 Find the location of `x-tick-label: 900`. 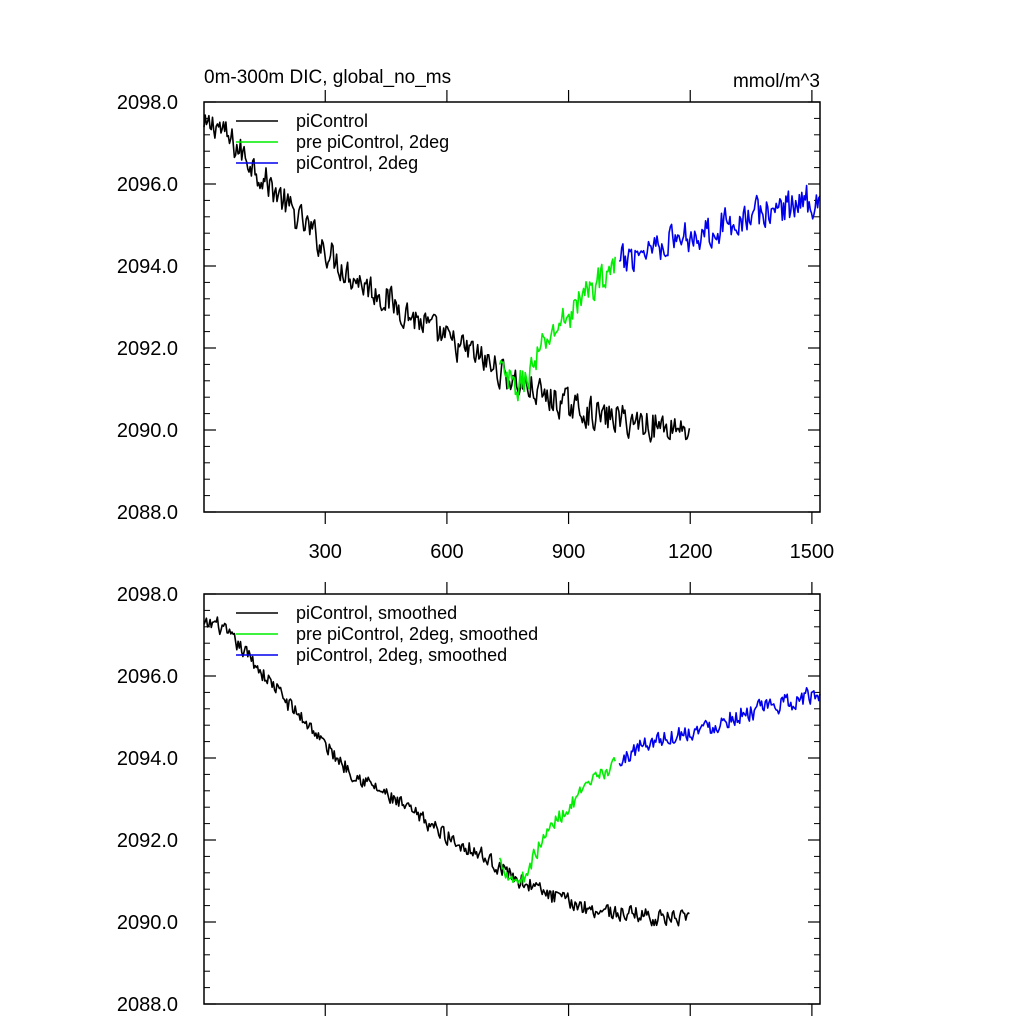

x-tick-label: 900 is located at coordinates (568, 552).